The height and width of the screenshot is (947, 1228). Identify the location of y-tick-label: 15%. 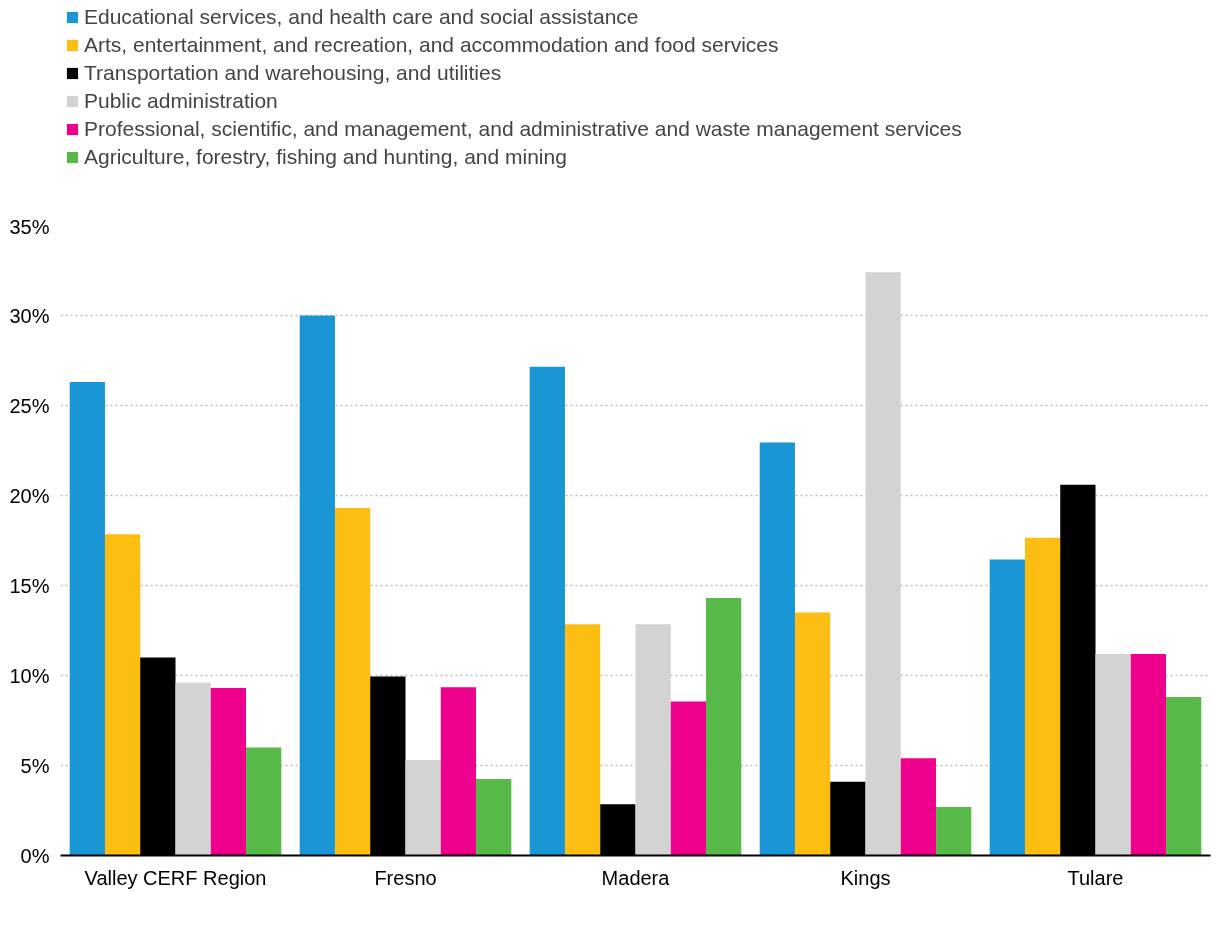
(29, 585).